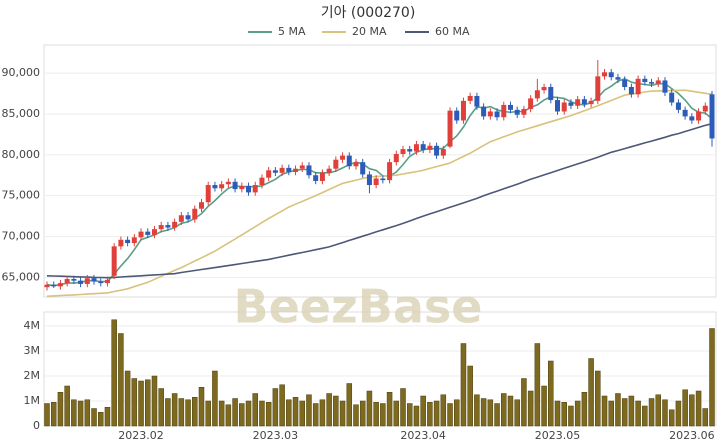  I want to click on y-tick-label: 70,000, so click(21, 236).